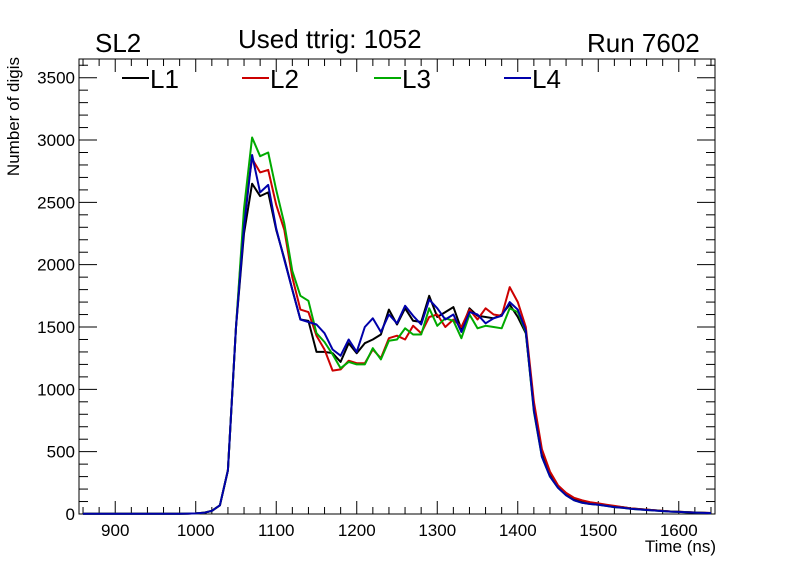 This screenshot has width=796, height=572. I want to click on x-tick-label: 900, so click(115, 530).